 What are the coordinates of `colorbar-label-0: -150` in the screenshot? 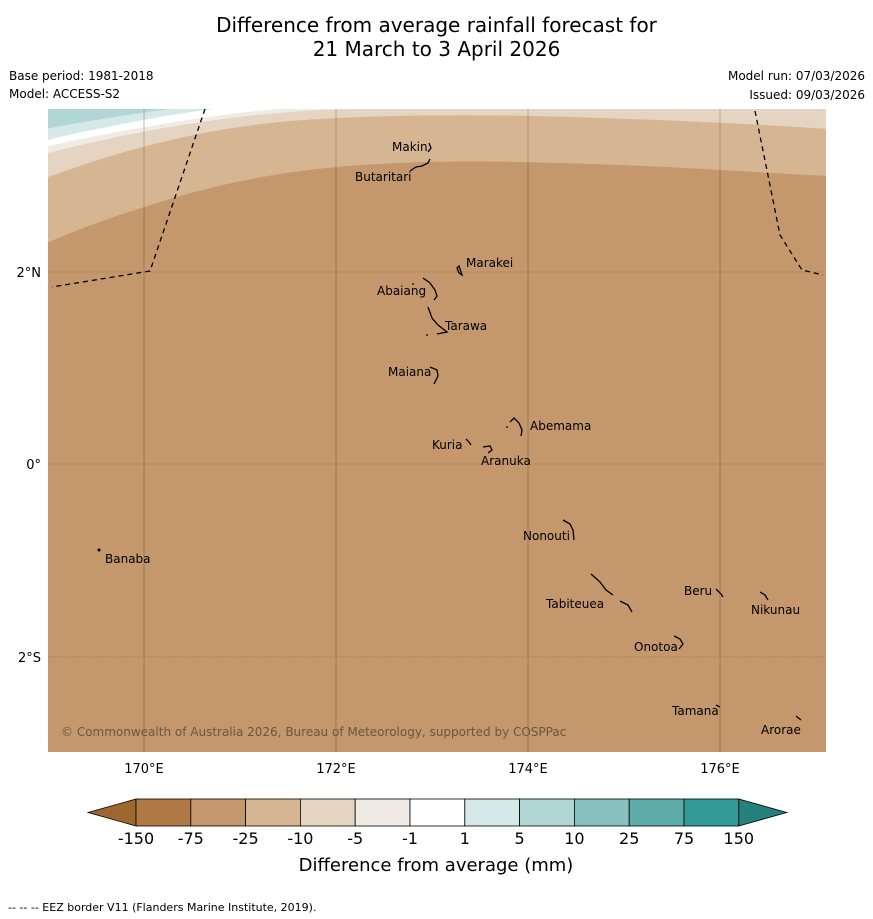 It's located at (136, 838).